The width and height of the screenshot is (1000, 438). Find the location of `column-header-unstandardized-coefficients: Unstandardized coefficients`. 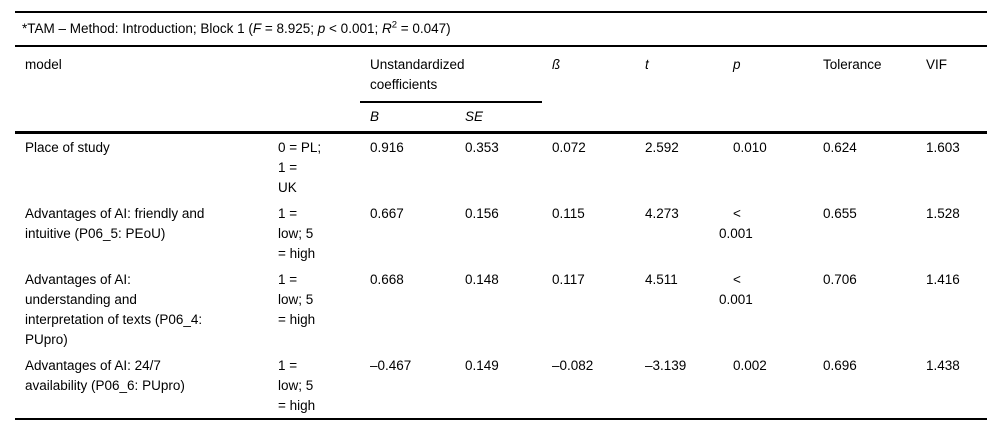

column-header-unstandardized-coefficients: Unstandardized coefficients is located at coordinates (451, 74).